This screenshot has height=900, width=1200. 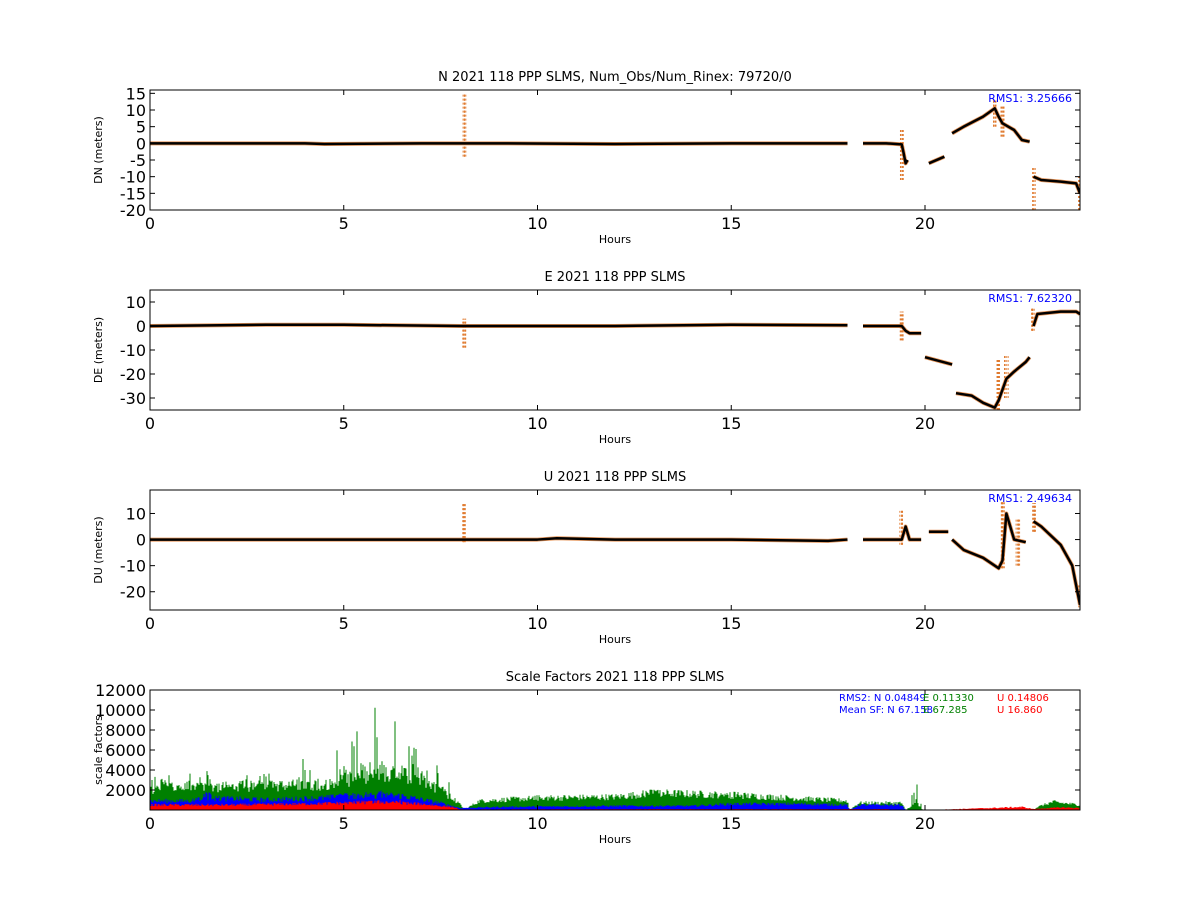 I want to click on y-tick-label: 8000, so click(x=125, y=730).